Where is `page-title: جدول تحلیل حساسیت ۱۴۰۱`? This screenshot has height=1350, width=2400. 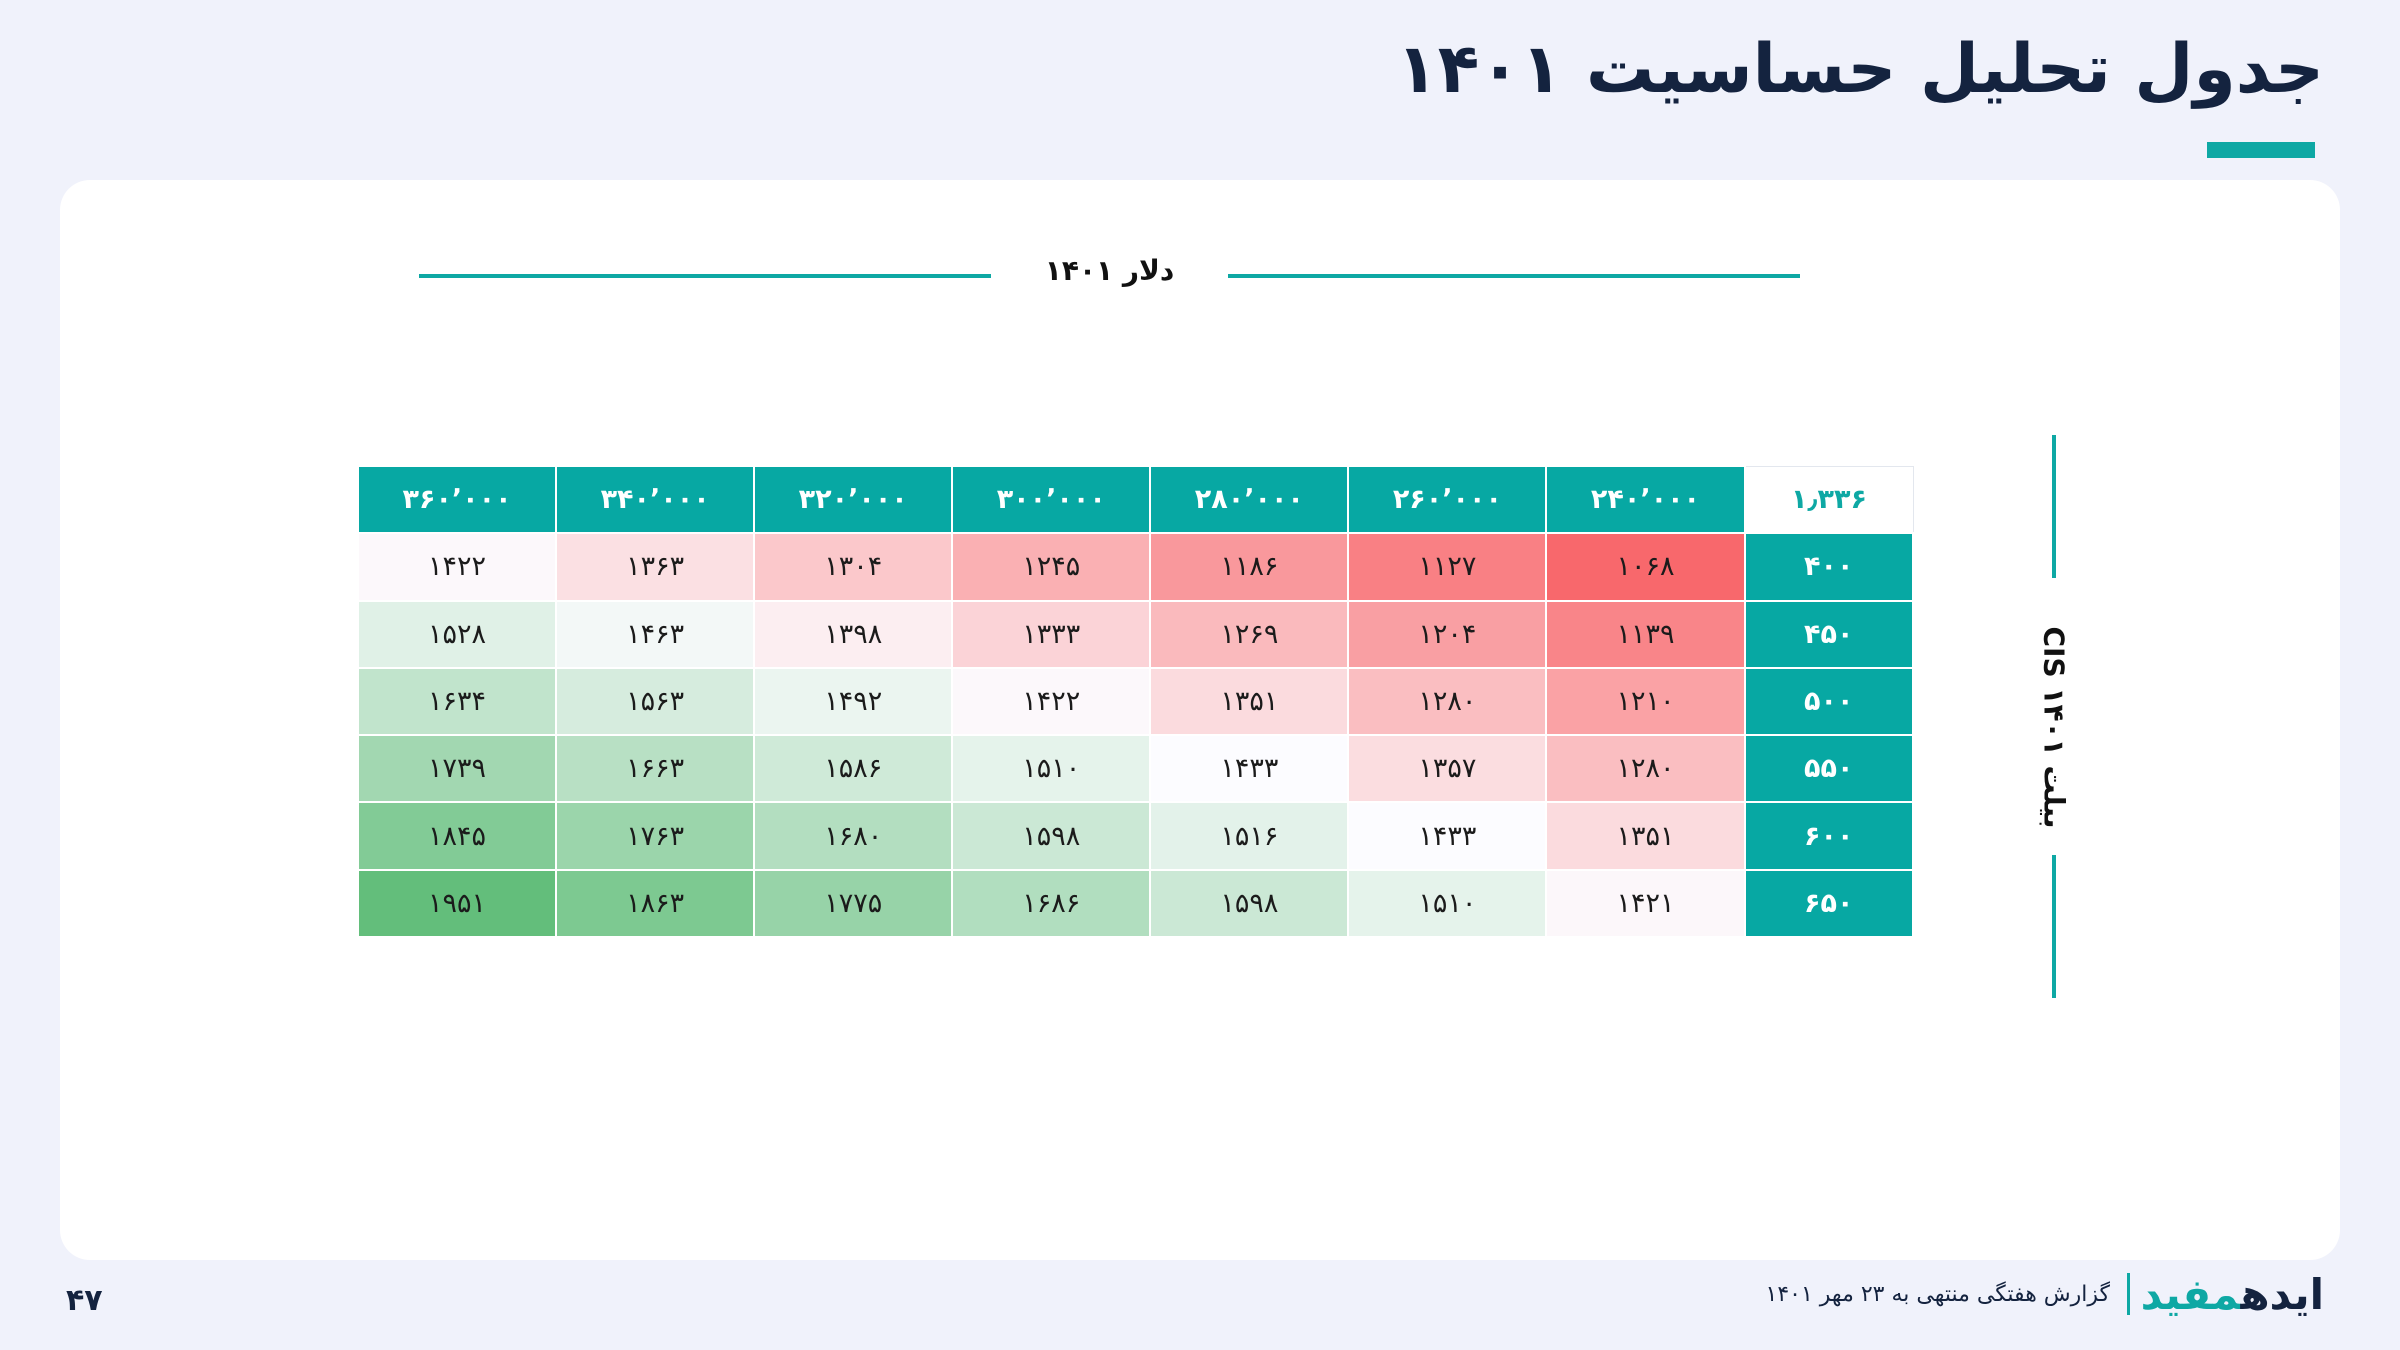
page-title: جدول تحلیل حساسیت ۱۴۰۱ is located at coordinates (1860, 69).